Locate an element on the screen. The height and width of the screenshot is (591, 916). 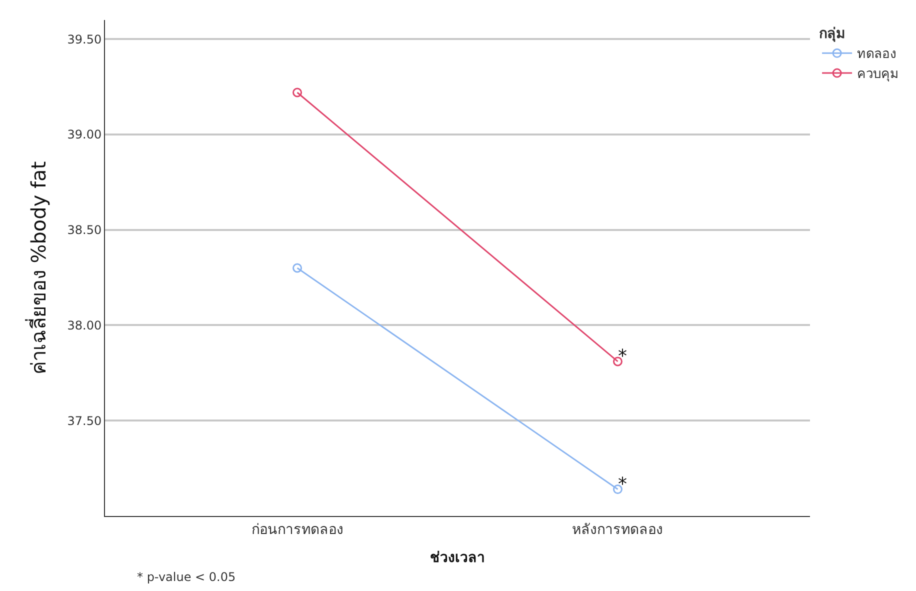
y-tick-label: 37.50 is located at coordinates (84, 421).